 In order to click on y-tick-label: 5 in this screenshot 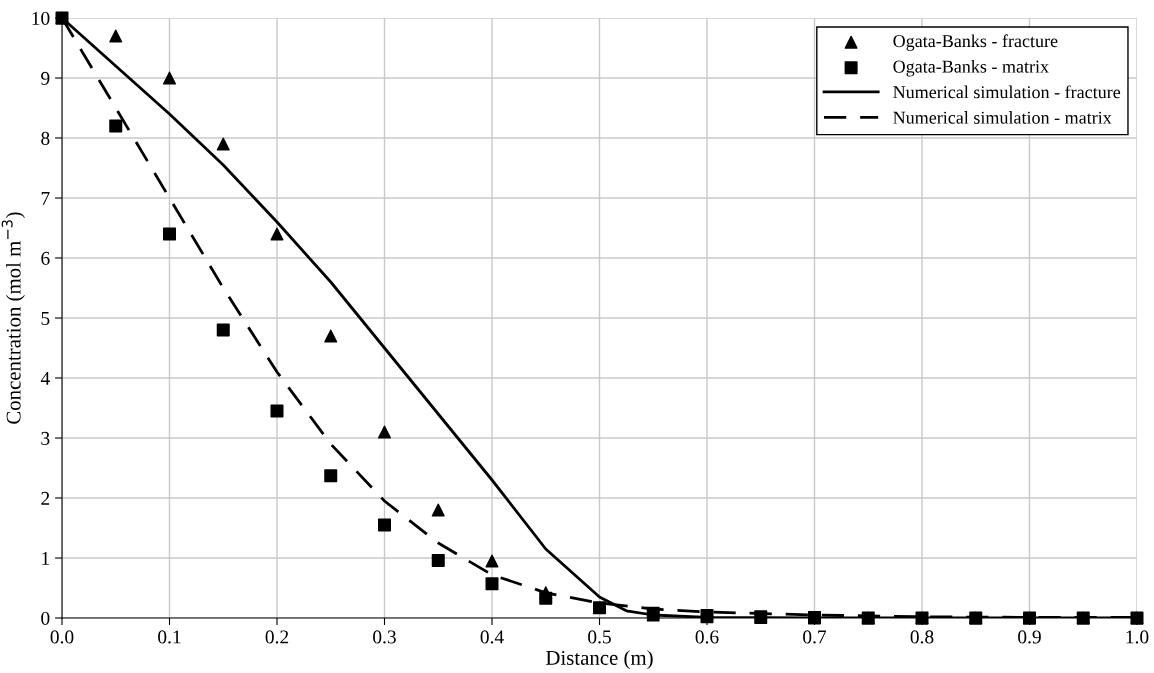, I will do `click(45, 318)`.